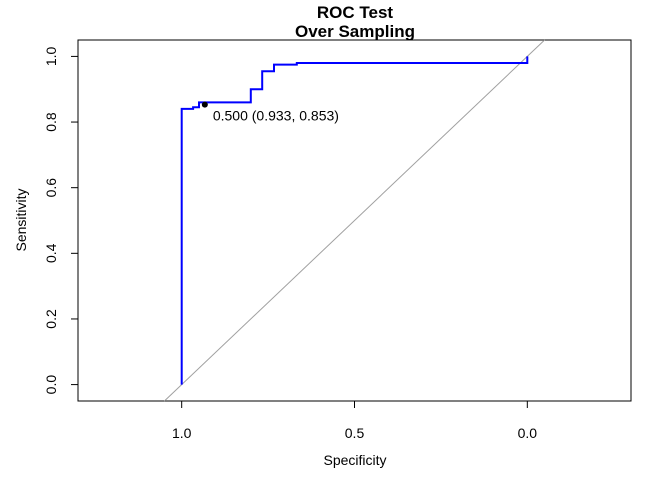  Describe the element at coordinates (51, 188) in the screenshot. I see `y-tick-label: 0.6` at that location.